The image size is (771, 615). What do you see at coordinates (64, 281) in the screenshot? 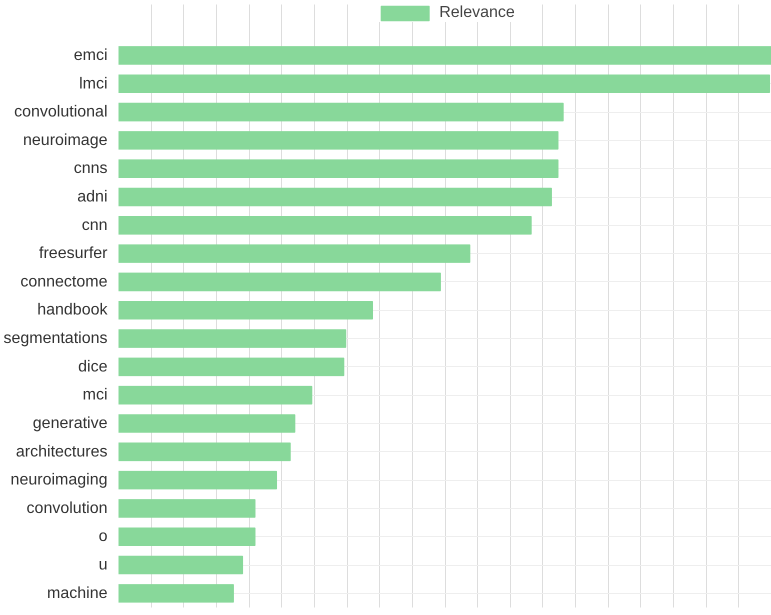
I see `y-tick-label: connectome` at bounding box center [64, 281].